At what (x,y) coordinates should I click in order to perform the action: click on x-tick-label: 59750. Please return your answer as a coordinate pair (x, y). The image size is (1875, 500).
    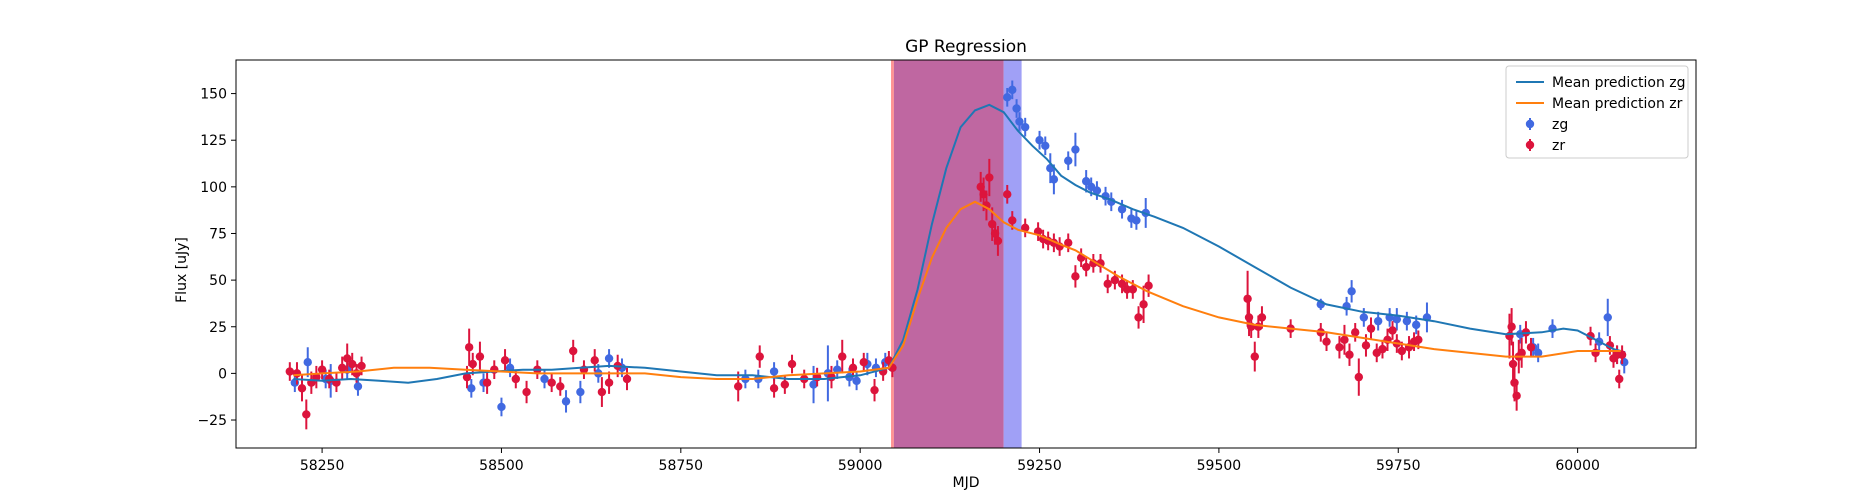
    Looking at the image, I should click on (1398, 466).